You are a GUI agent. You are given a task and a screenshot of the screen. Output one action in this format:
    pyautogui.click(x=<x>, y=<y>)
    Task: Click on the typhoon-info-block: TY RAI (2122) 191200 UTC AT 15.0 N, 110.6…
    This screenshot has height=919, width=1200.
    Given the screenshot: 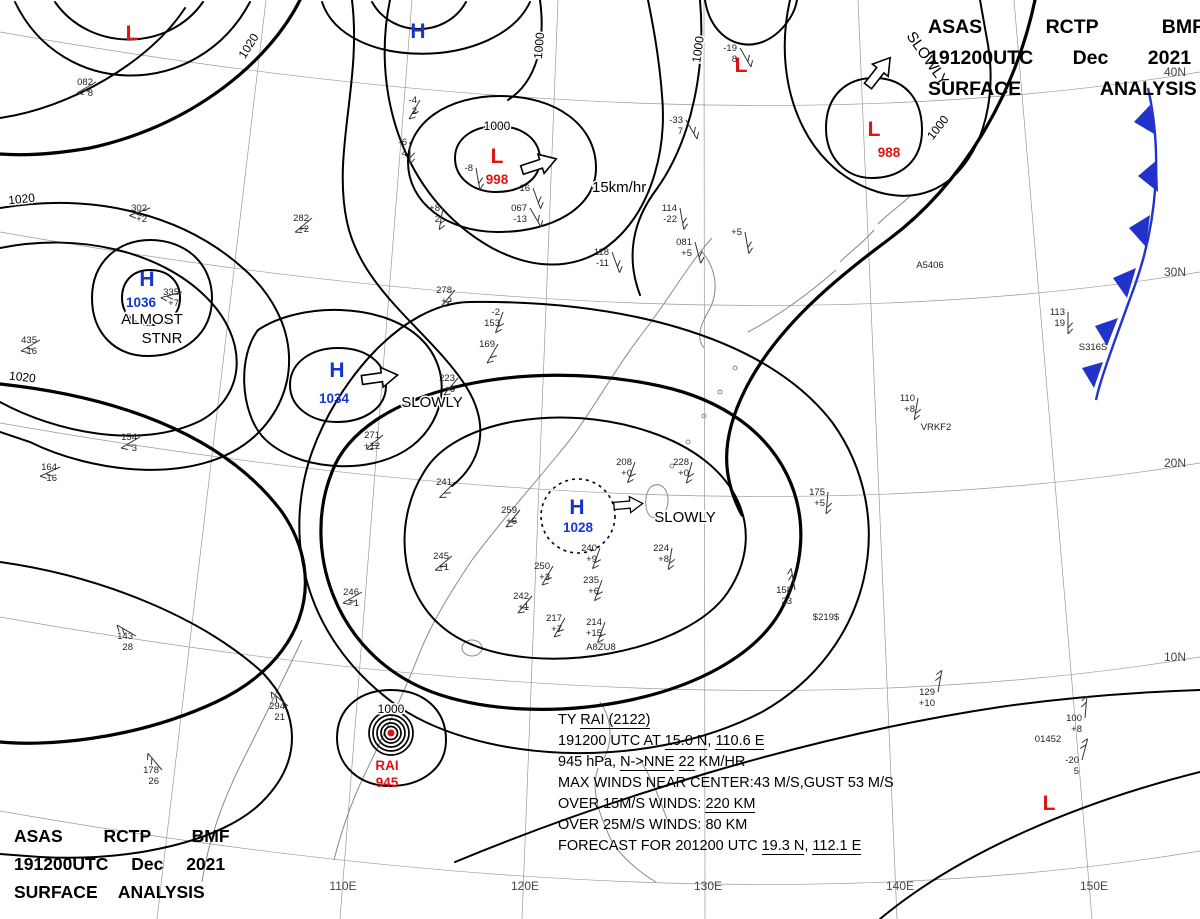 What is the action you would take?
    pyautogui.click(x=726, y=783)
    